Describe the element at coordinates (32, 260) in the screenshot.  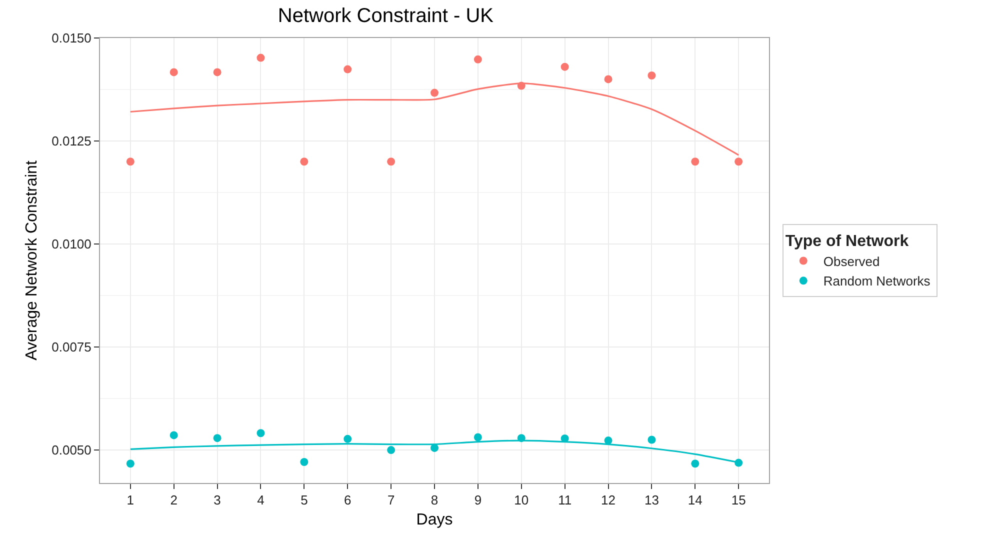
I see `y-axis-title: Average Network Constraint` at that location.